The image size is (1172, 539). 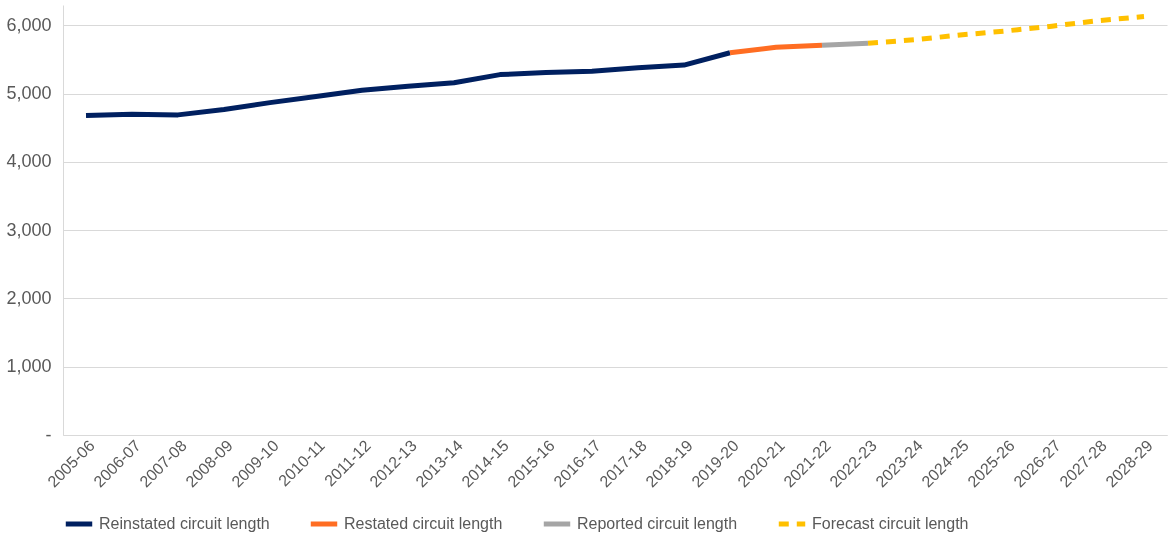 What do you see at coordinates (184, 523) in the screenshot?
I see `legend-label: Reinstated circuit length` at bounding box center [184, 523].